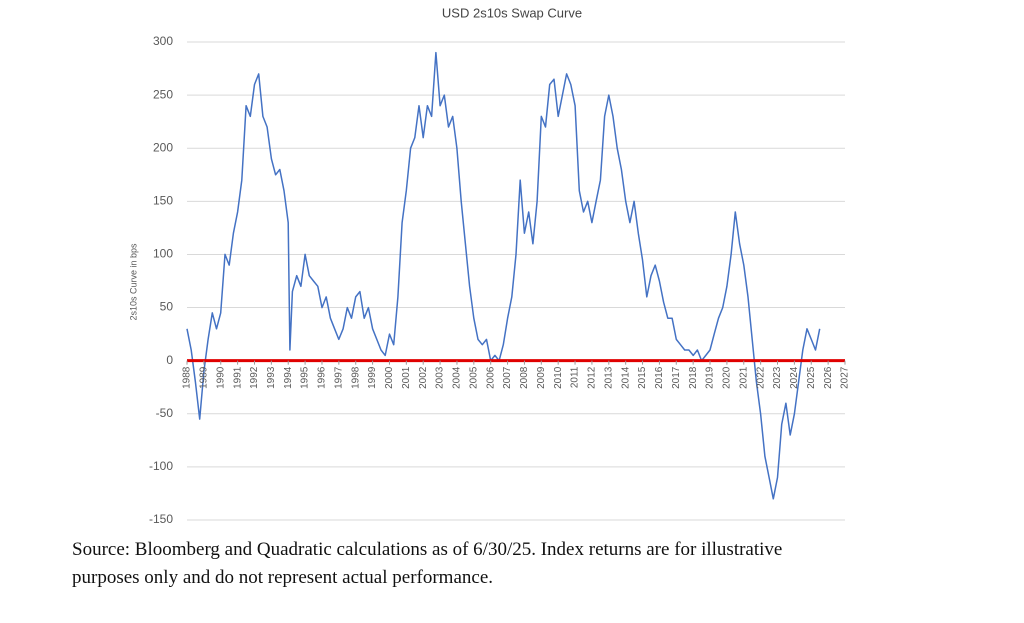  Describe the element at coordinates (659, 377) in the screenshot. I see `x-tick-label: 2016` at that location.